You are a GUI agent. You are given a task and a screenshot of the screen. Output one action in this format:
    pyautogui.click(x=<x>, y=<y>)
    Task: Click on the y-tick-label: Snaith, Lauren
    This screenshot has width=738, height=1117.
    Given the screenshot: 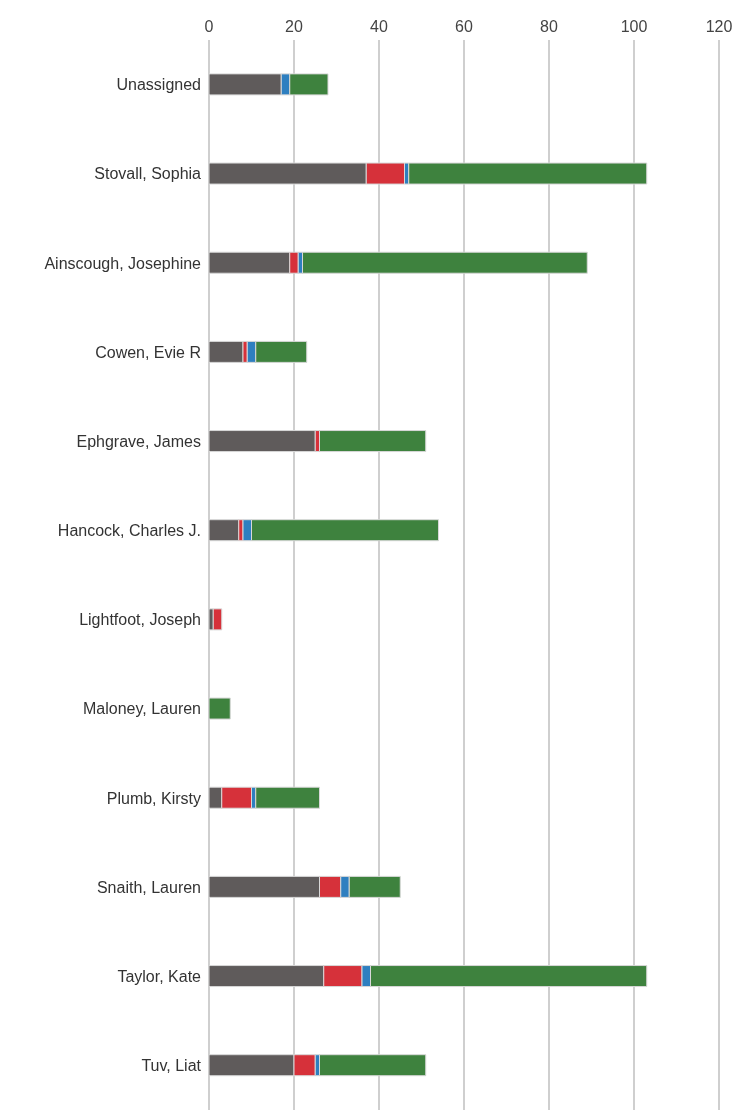 What is the action you would take?
    pyautogui.click(x=148, y=887)
    